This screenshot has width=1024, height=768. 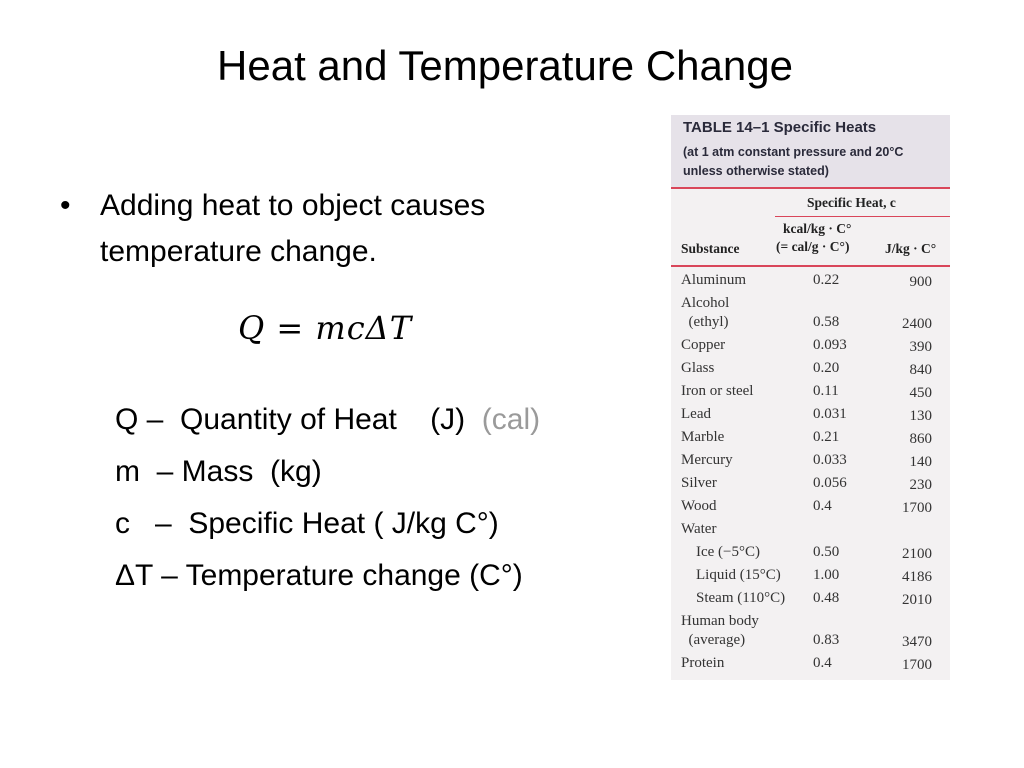 I want to click on table-subtitle-line1: (at 1 atm constant pressure and 20°C, so click(x=793, y=152).